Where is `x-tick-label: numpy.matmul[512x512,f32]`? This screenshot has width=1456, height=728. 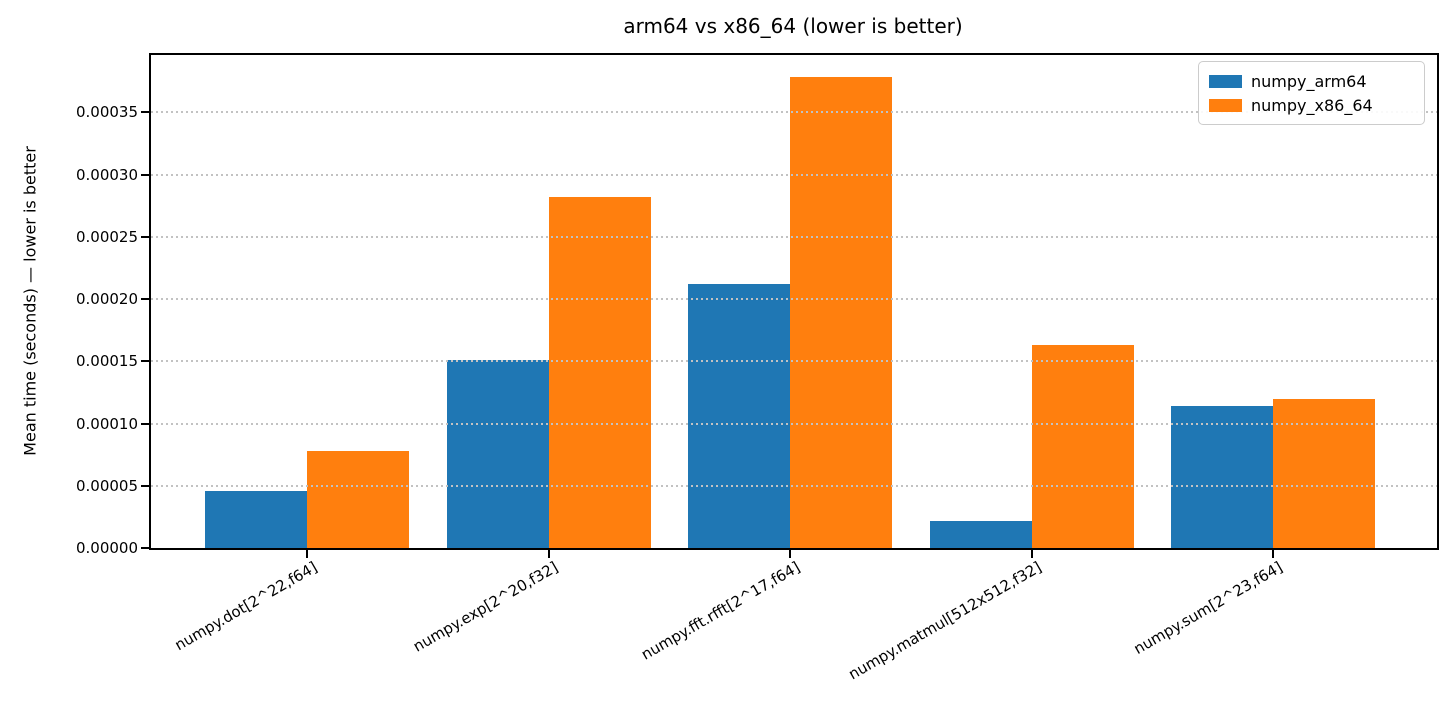 x-tick-label: numpy.matmul[512x512,f32] is located at coordinates (945, 621).